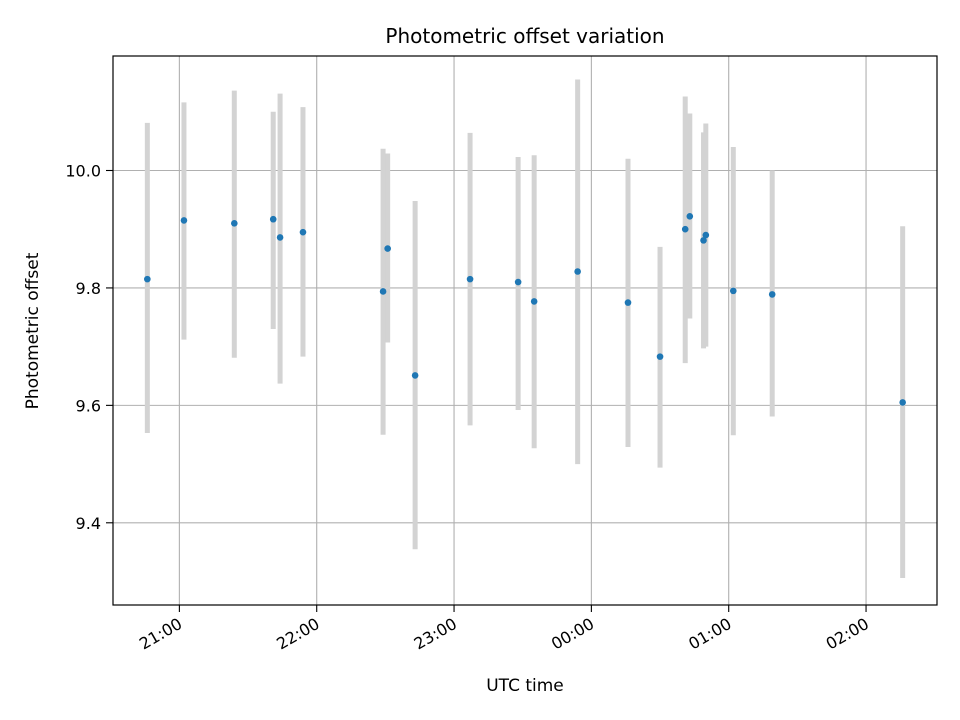 The image size is (960, 720). What do you see at coordinates (88, 288) in the screenshot?
I see `y-tick-label: 9.8` at bounding box center [88, 288].